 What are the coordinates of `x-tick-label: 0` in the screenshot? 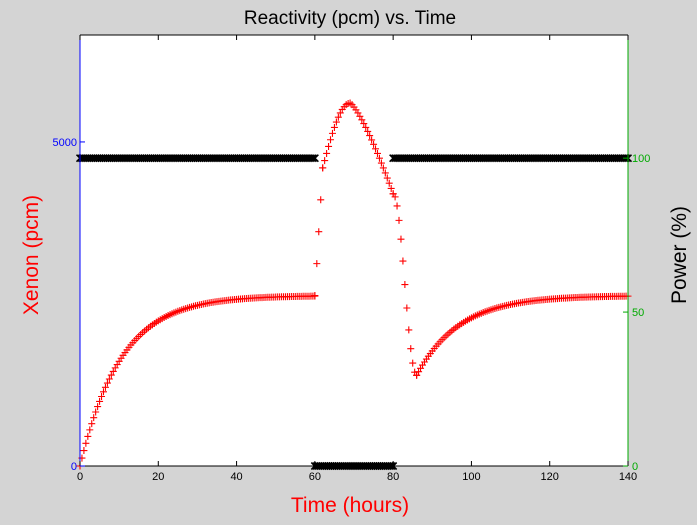 It's located at (80, 477).